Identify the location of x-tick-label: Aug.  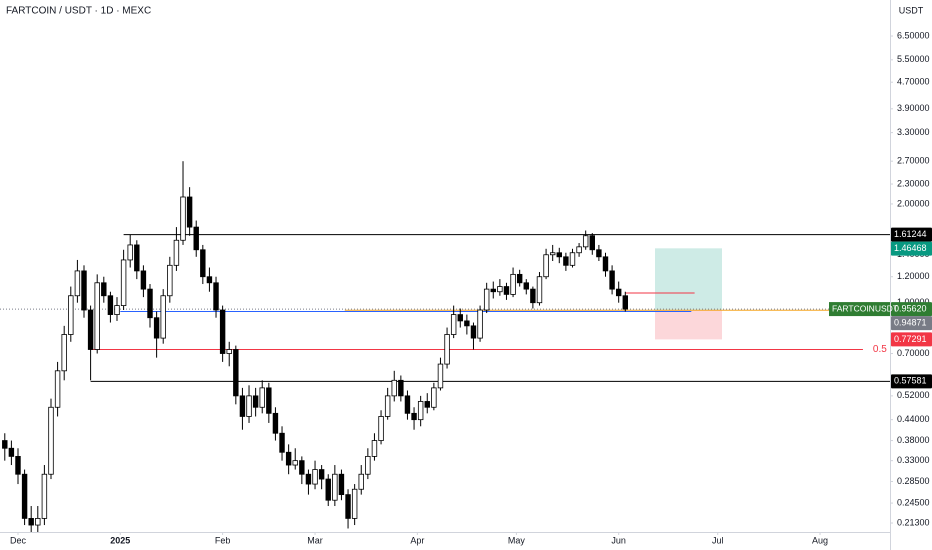
(820, 540).